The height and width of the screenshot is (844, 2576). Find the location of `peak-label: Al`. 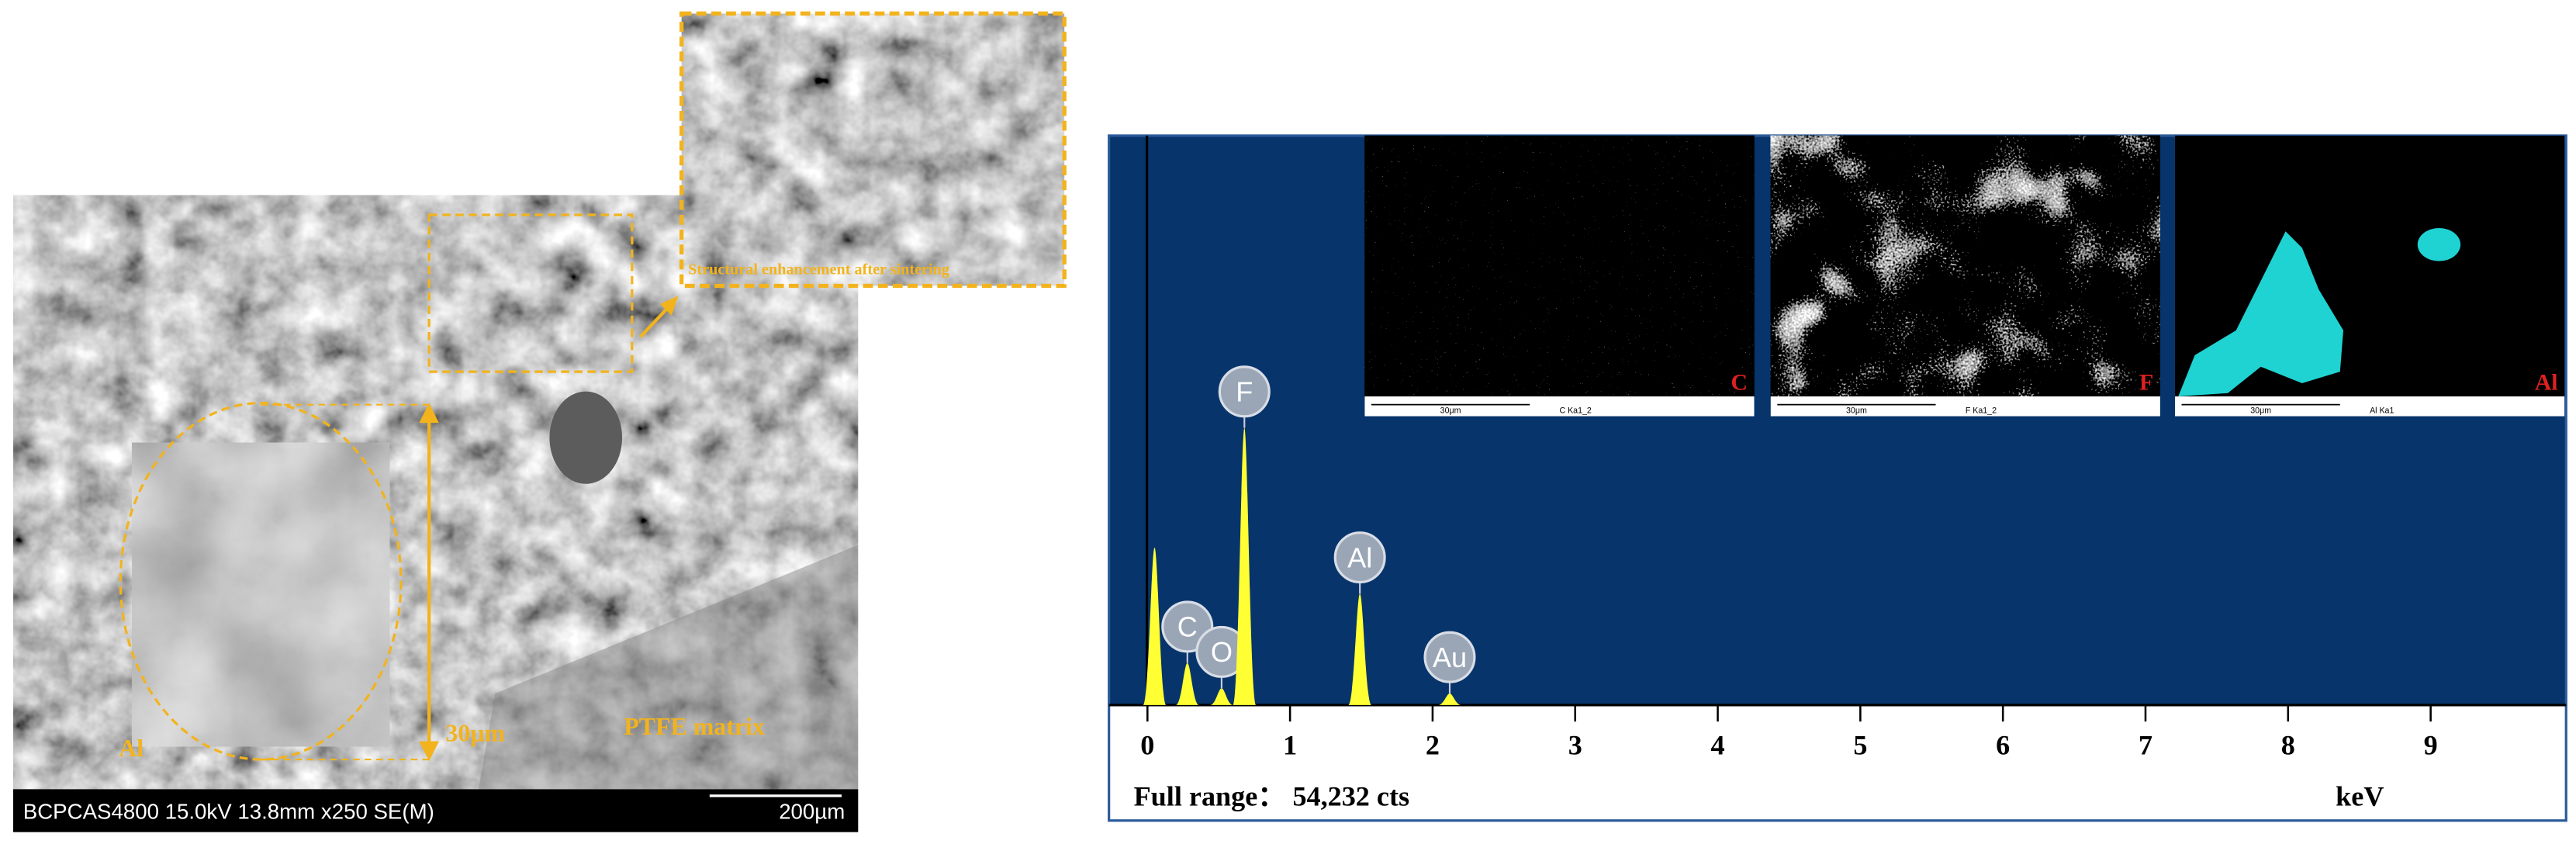

peak-label: Al is located at coordinates (1359, 557).